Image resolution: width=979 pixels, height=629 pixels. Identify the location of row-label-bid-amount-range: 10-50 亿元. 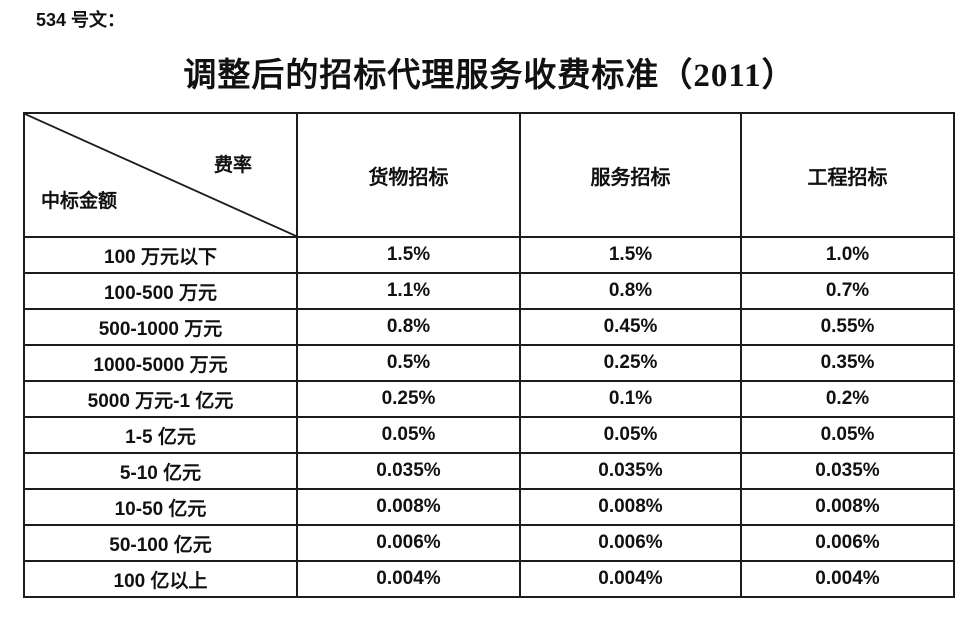
(160, 507).